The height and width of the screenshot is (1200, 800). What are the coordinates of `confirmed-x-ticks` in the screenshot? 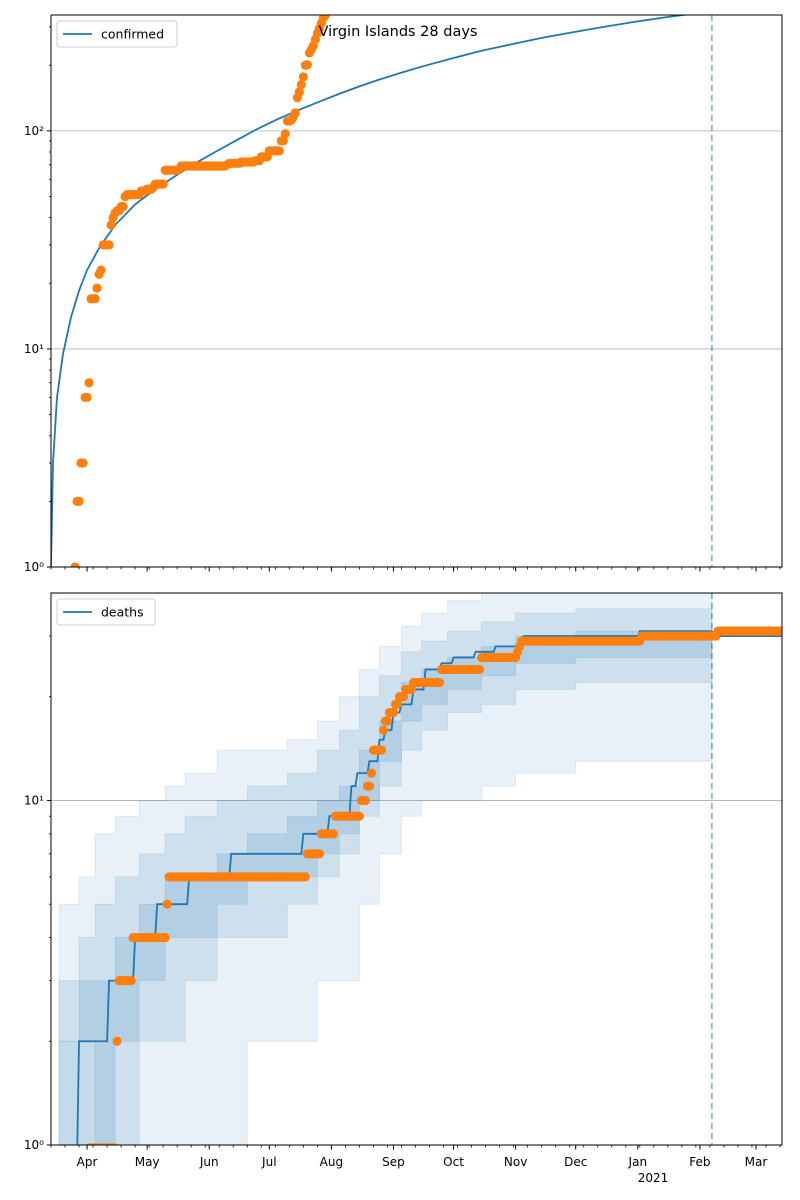 It's located at (415, 569).